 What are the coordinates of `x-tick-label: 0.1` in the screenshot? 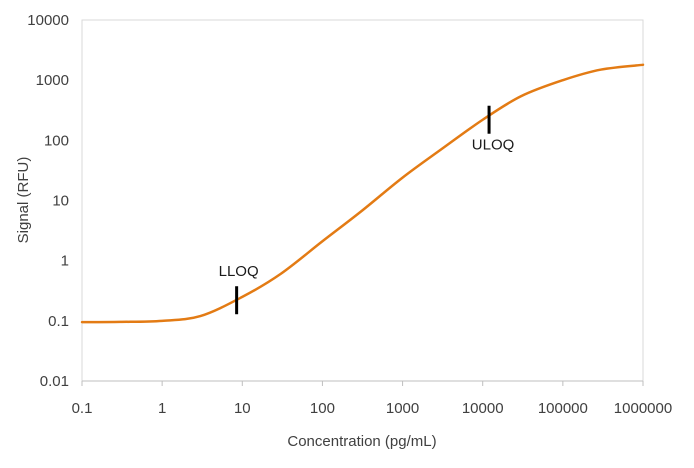 It's located at (82, 408).